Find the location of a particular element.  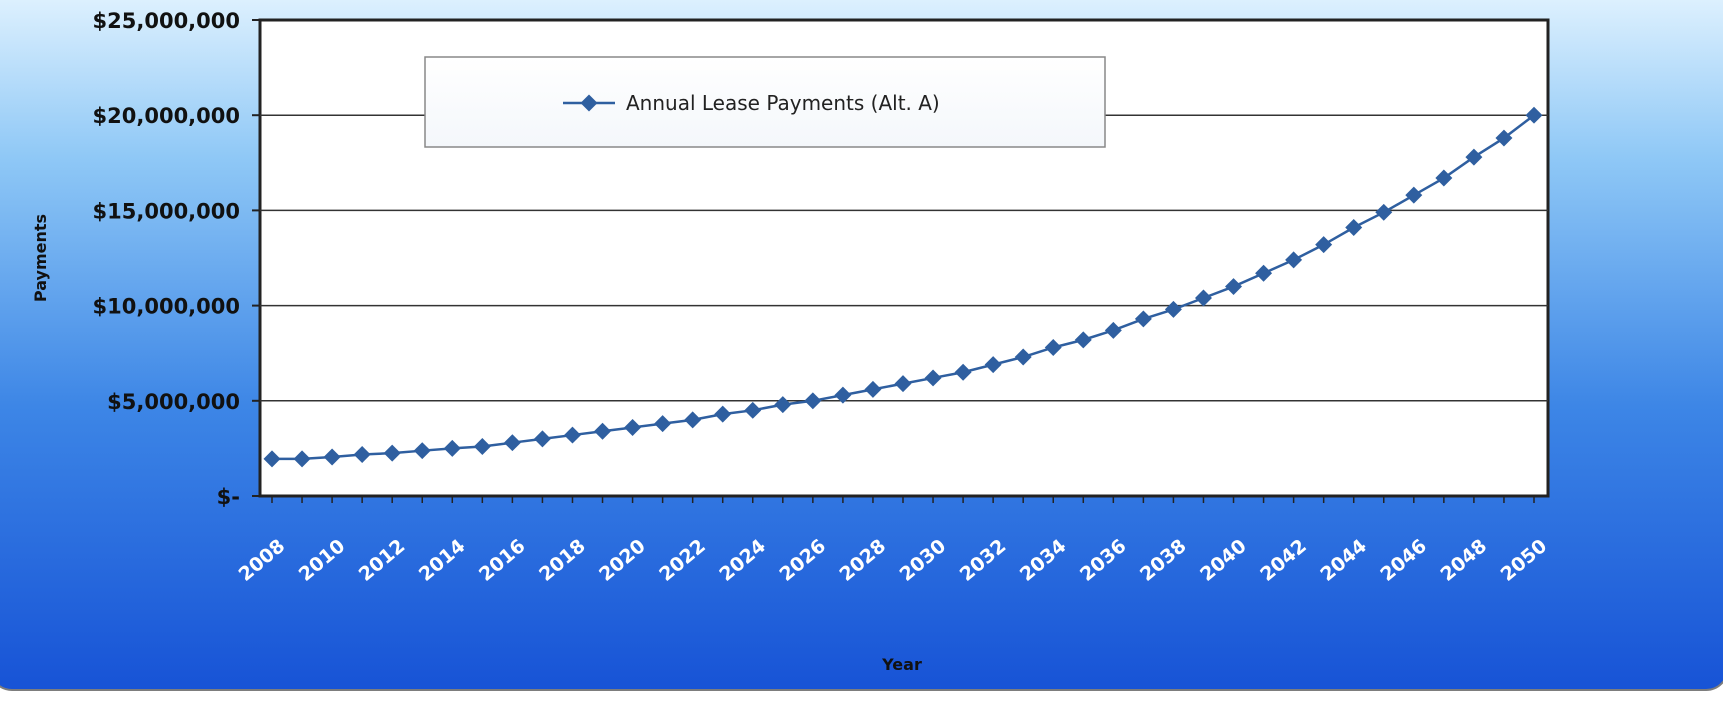

legend: Annual Lease Payments (Alt. A) is located at coordinates (765, 102).